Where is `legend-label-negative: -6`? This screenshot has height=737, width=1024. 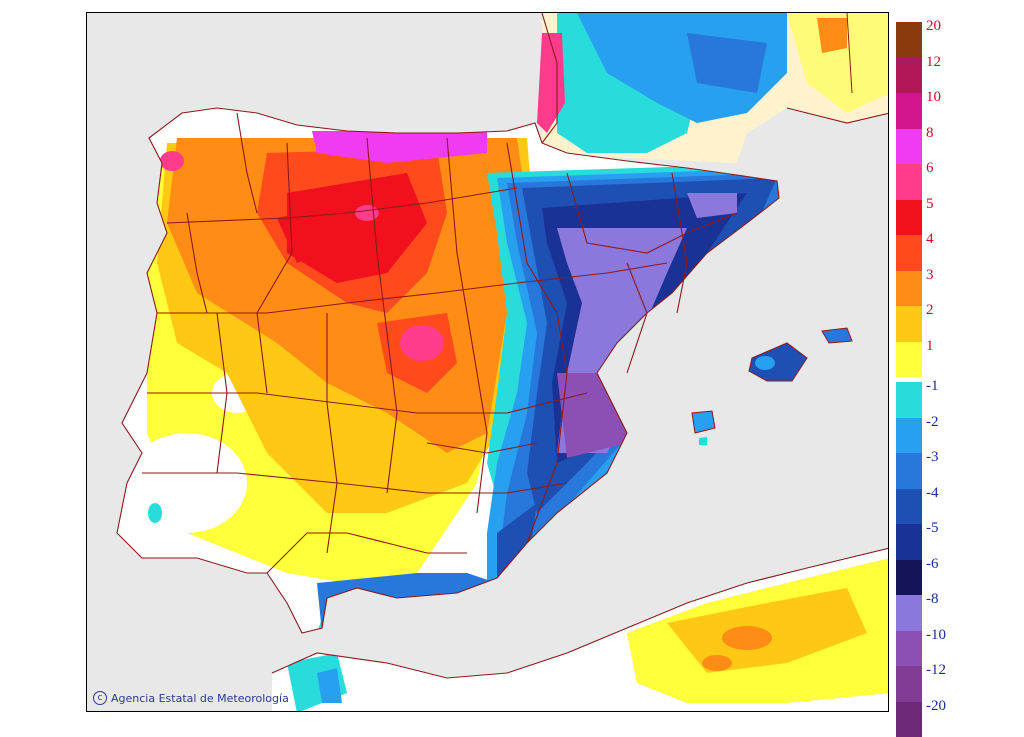 legend-label-negative: -6 is located at coordinates (932, 564).